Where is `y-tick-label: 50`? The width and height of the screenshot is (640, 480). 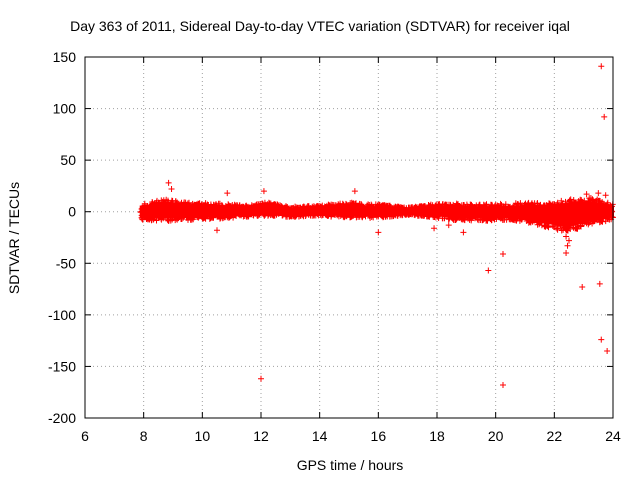 y-tick-label: 50 is located at coordinates (68, 160).